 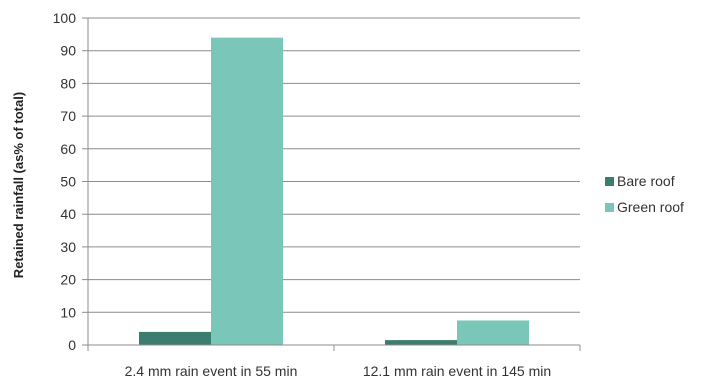 What do you see at coordinates (68, 247) in the screenshot?
I see `y-tick-label: 30` at bounding box center [68, 247].